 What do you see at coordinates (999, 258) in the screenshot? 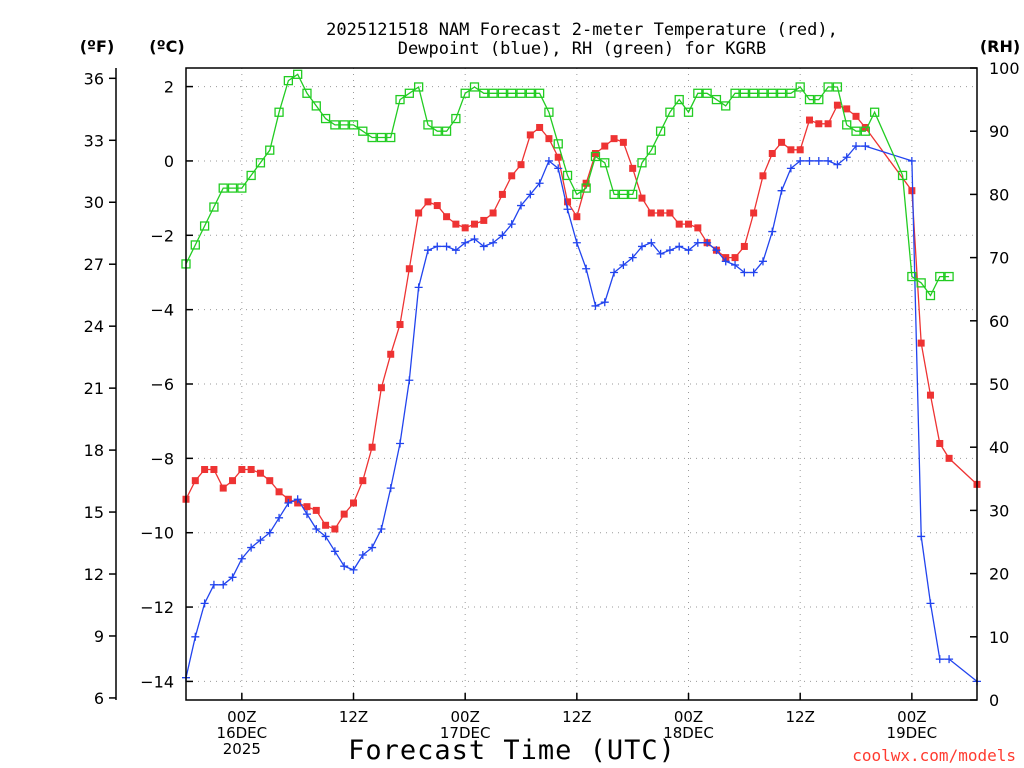
I see `rh-tick-label: 70` at bounding box center [999, 258].